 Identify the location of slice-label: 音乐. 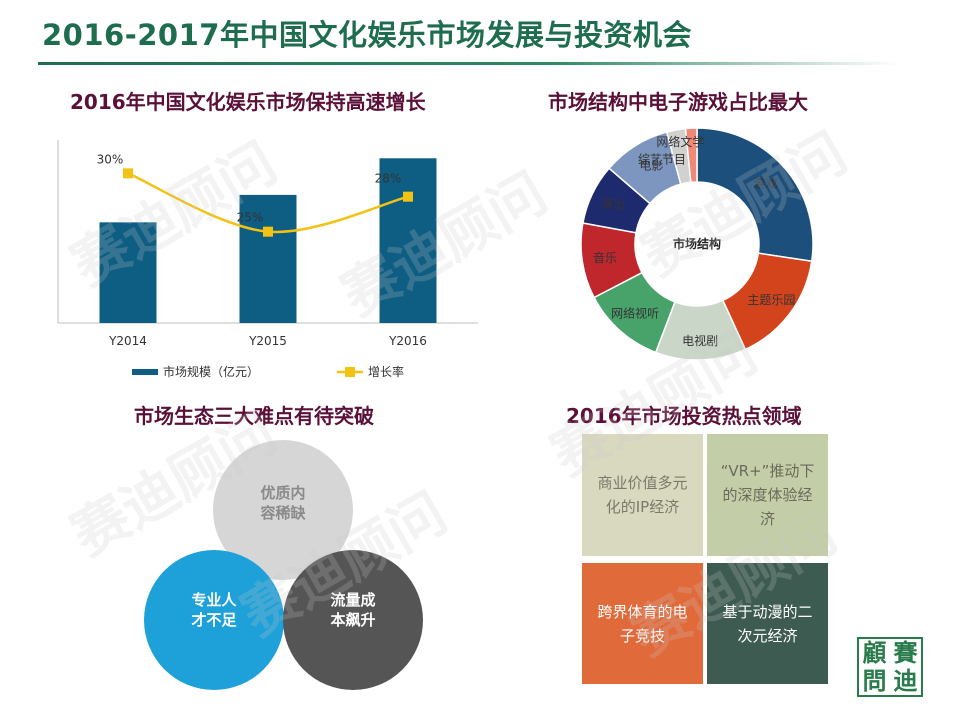
(605, 257).